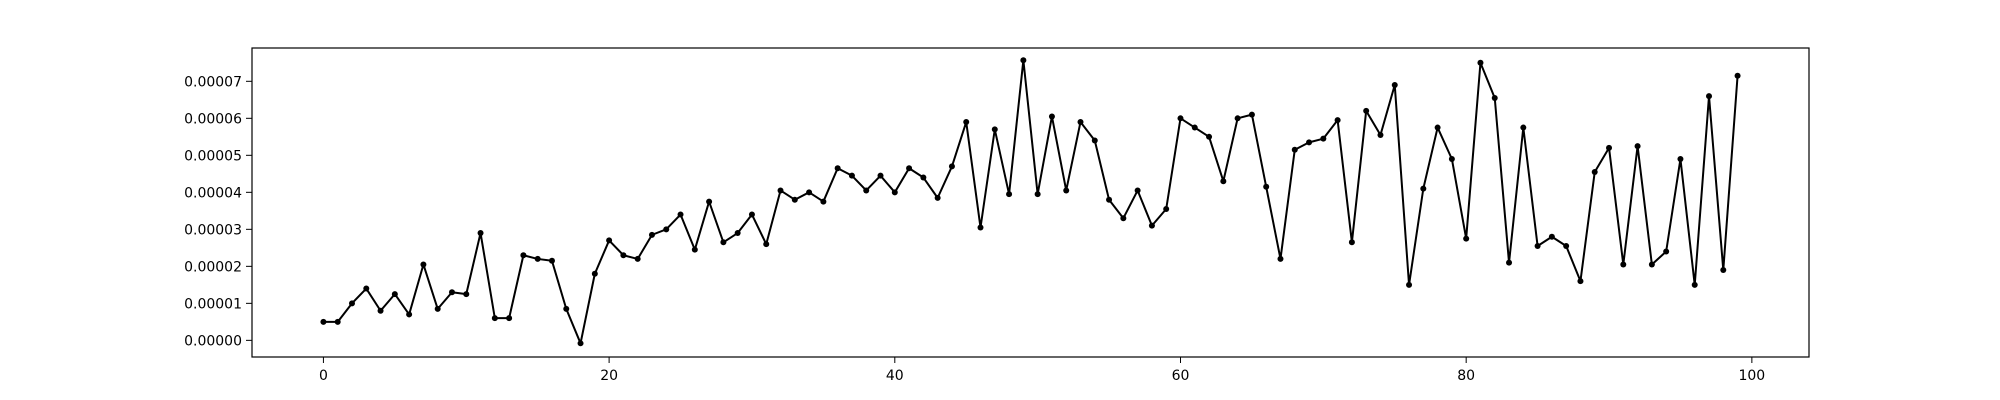 This screenshot has width=2000, height=400. What do you see at coordinates (213, 193) in the screenshot?
I see `y-tick-label: 0.00004` at bounding box center [213, 193].